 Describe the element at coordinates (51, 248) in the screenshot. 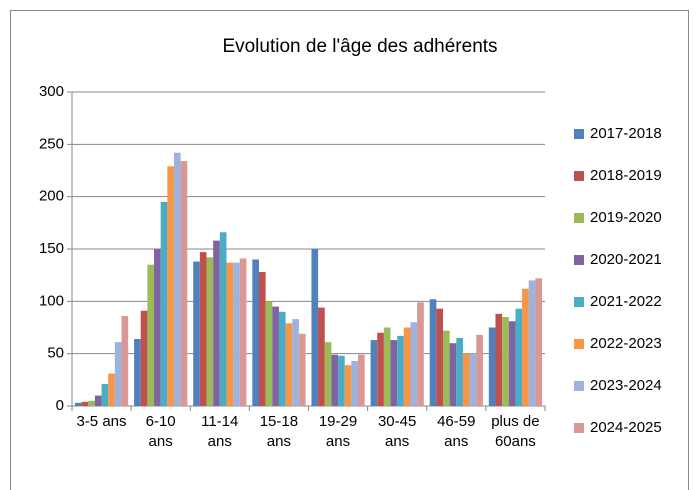

I see `y-tick-label: 150` at that location.